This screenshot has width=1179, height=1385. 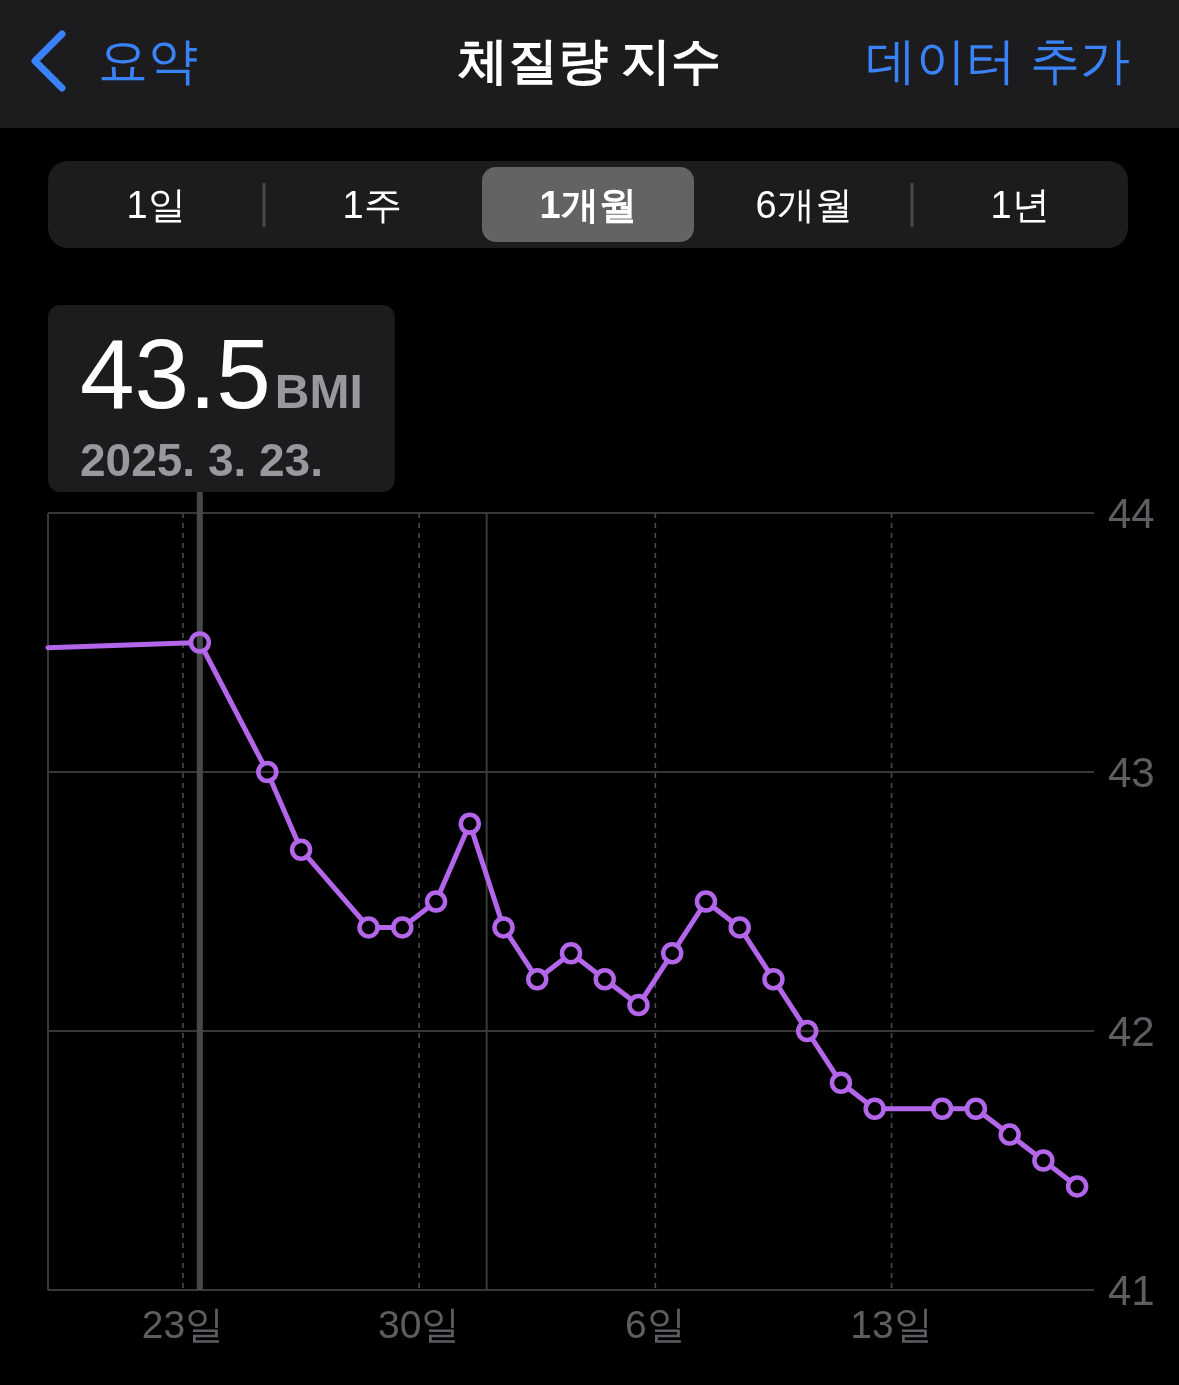 What do you see at coordinates (1131, 1290) in the screenshot?
I see `y-tick-label: 41` at bounding box center [1131, 1290].